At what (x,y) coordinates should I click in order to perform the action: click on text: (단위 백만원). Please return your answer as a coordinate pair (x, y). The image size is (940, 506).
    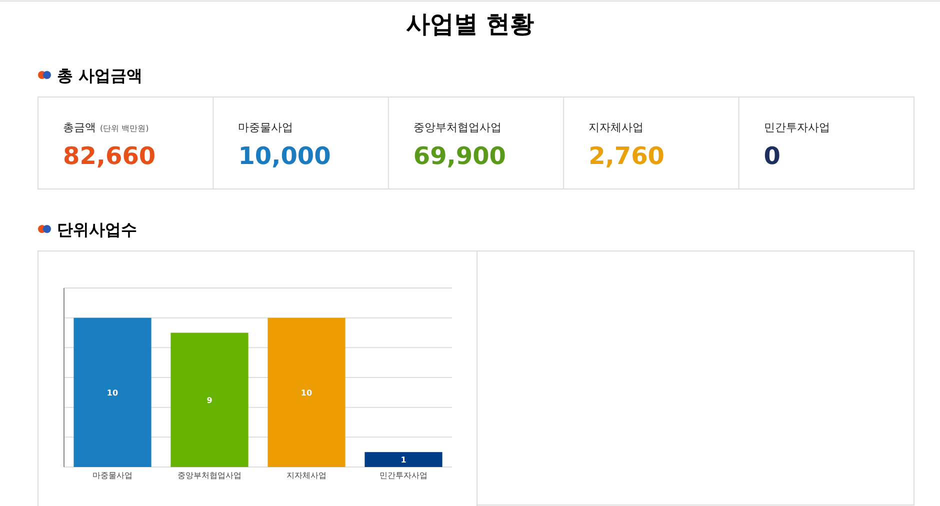
    Looking at the image, I should click on (124, 128).